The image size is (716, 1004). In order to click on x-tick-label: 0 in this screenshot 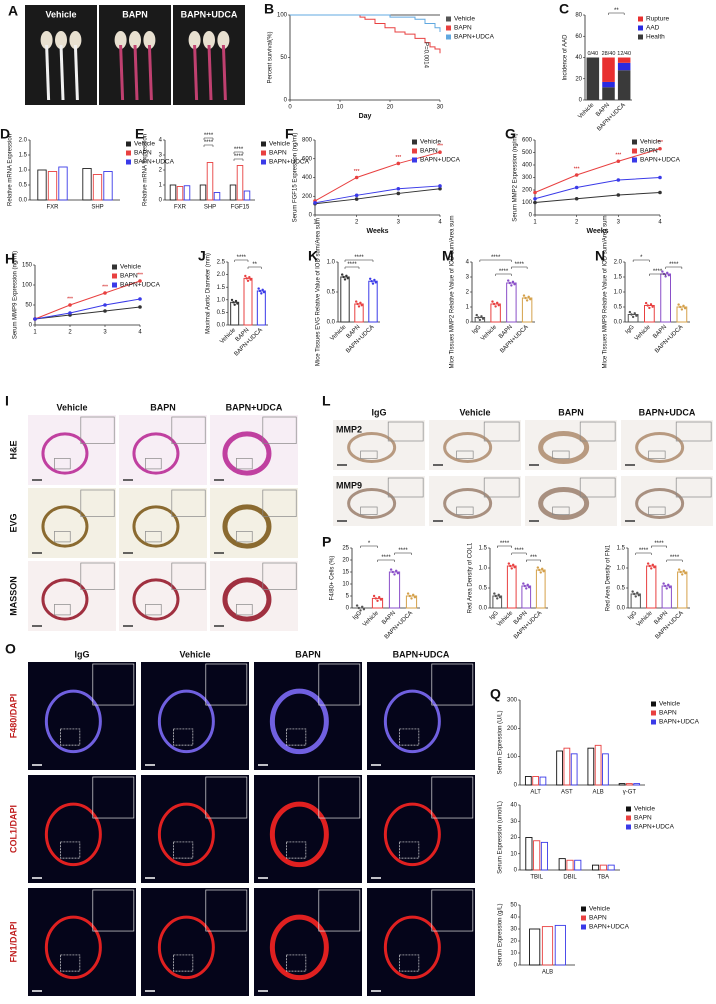, I will do `click(290, 108)`.